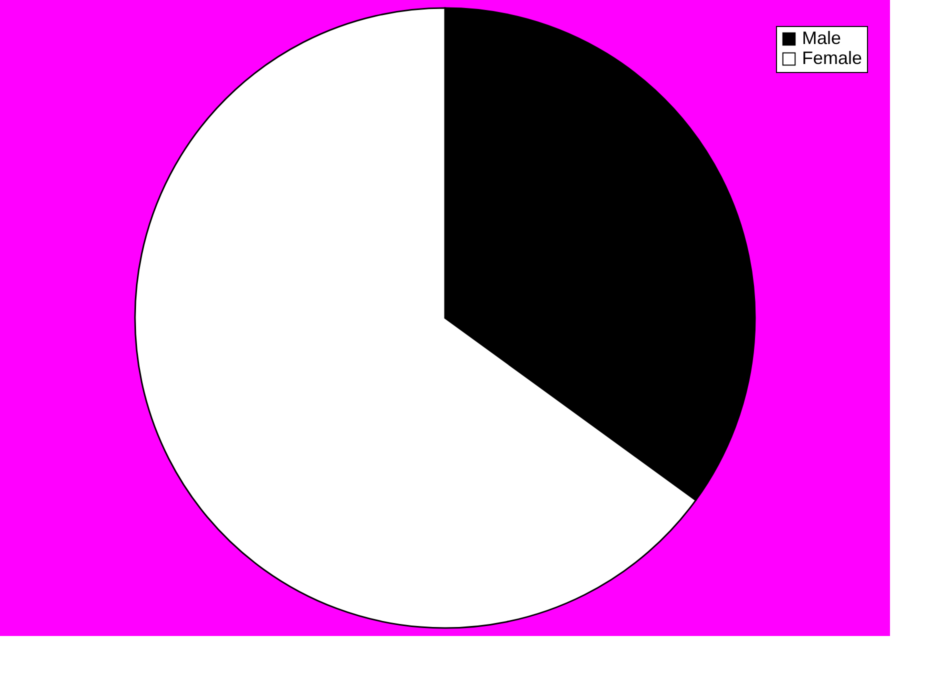 This screenshot has height=673, width=932. Describe the element at coordinates (822, 38) in the screenshot. I see `legend-label: Male` at that location.